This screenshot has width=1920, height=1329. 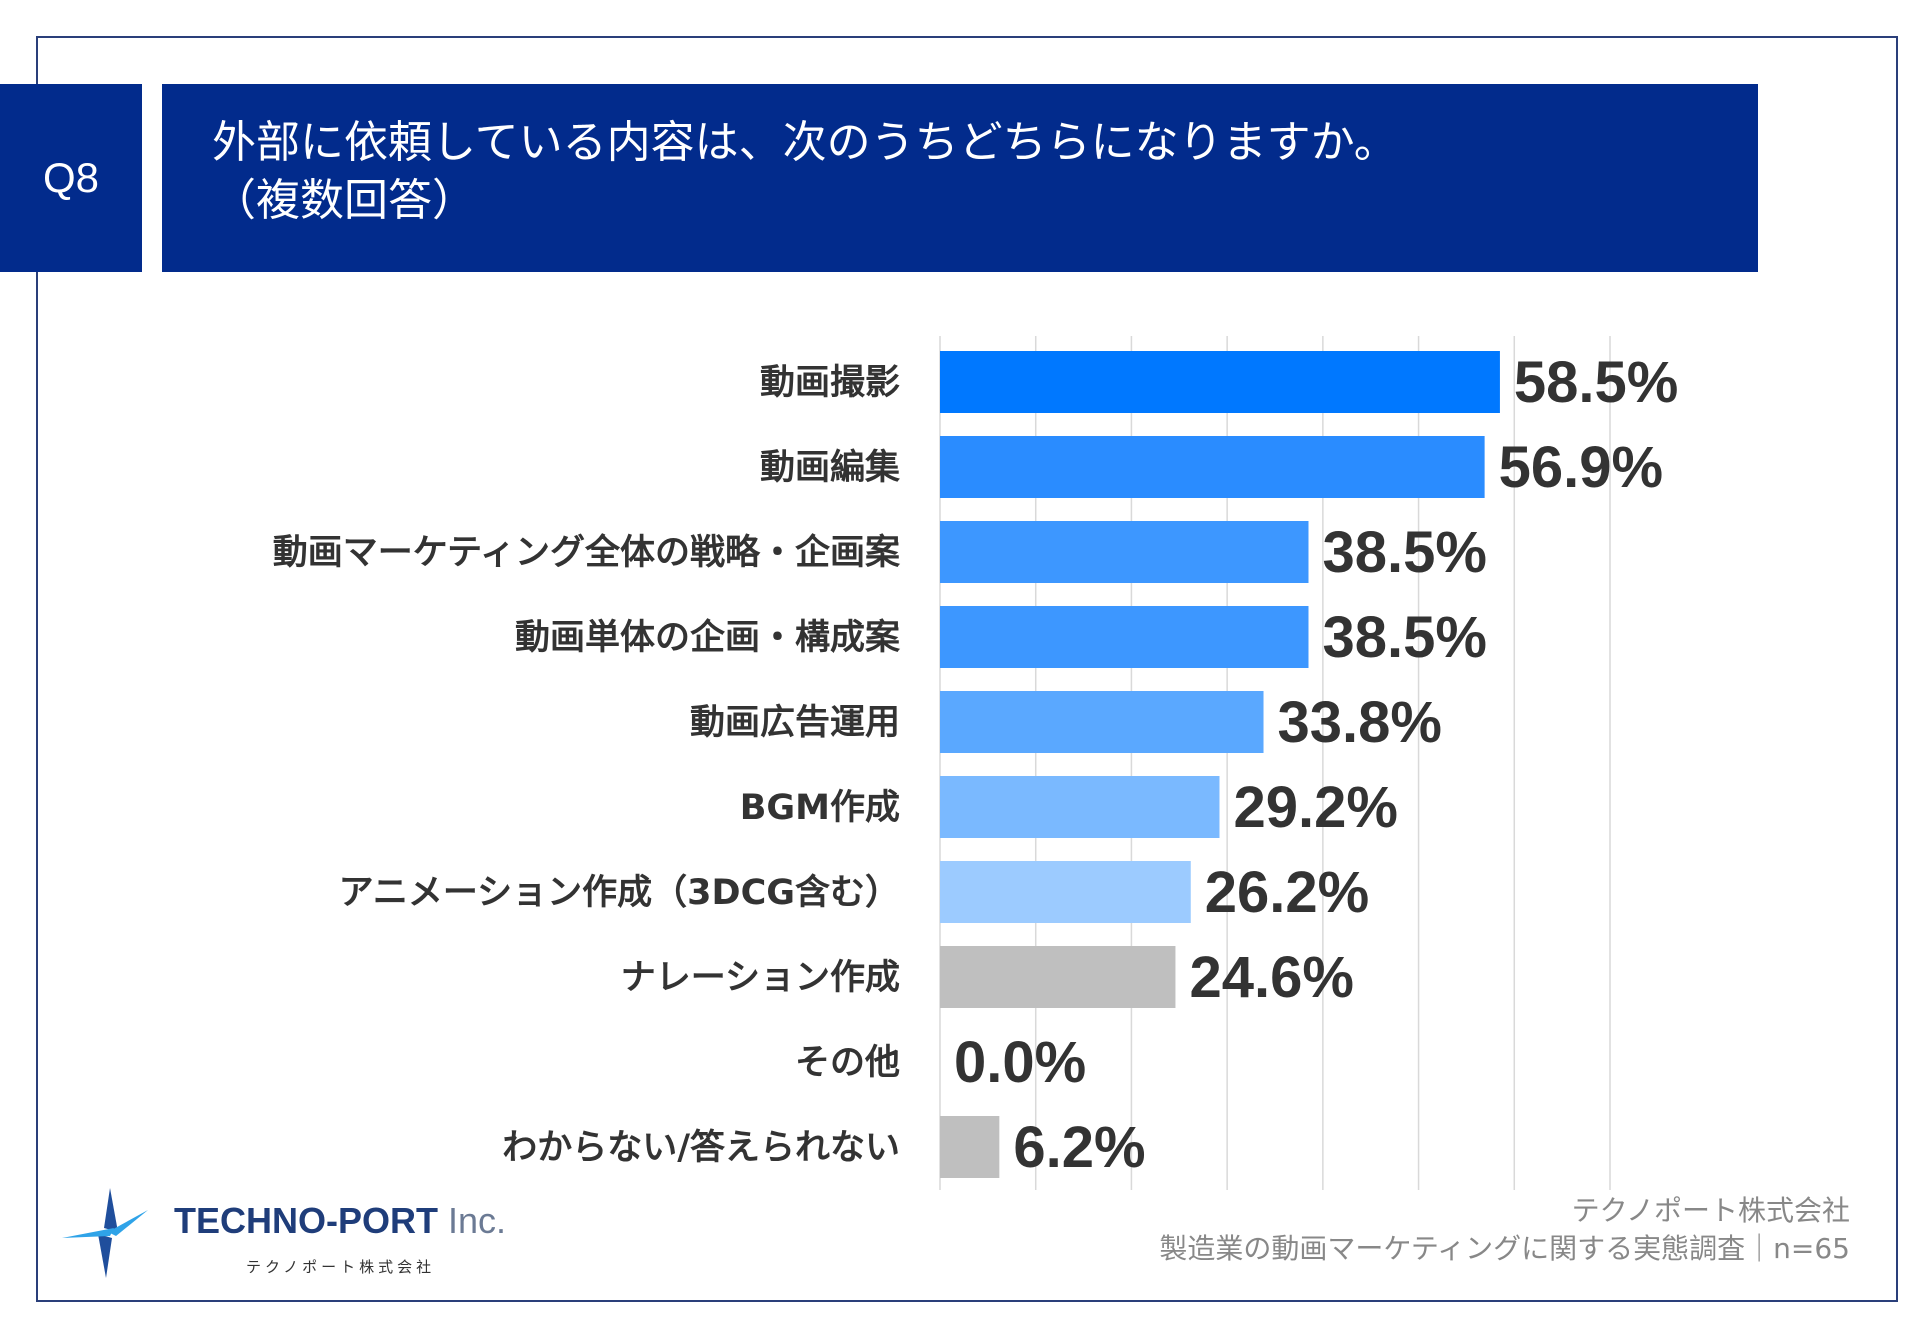 I want to click on logo-wordmark: TECHNO-PORT Inc., so click(x=340, y=1221).